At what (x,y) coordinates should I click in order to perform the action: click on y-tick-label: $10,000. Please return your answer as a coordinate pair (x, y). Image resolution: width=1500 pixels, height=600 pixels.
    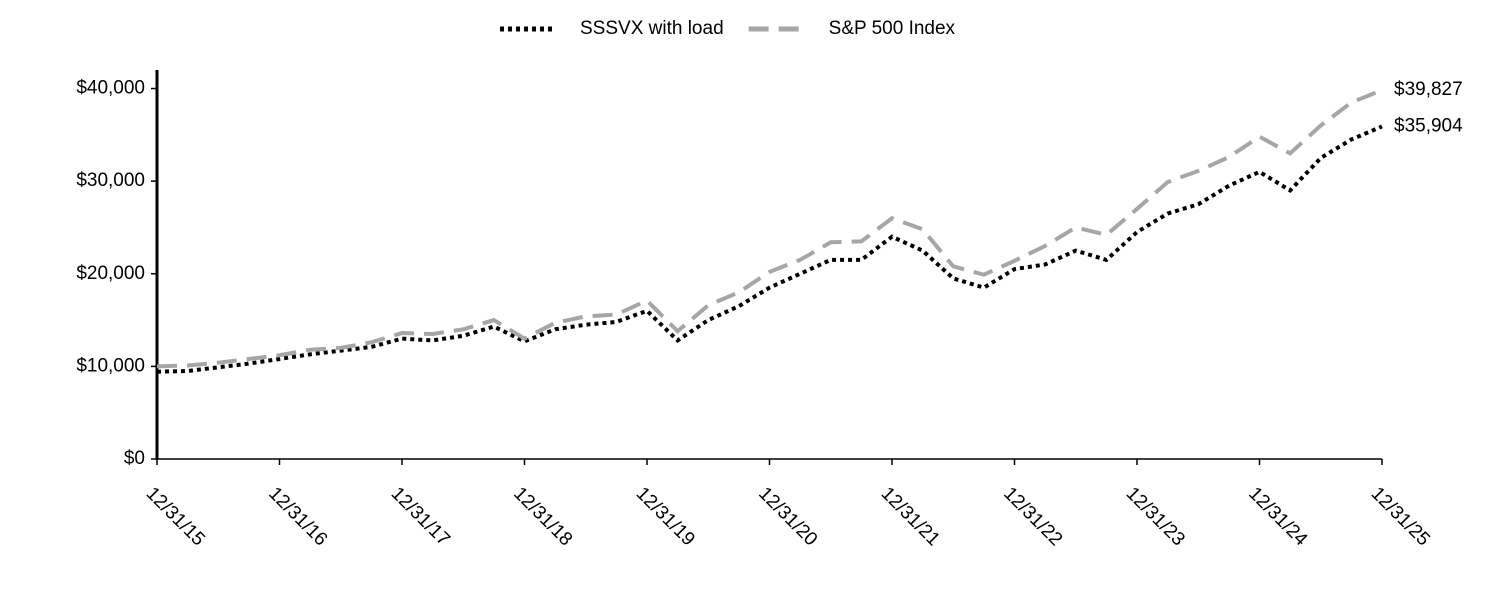
    Looking at the image, I should click on (110, 365).